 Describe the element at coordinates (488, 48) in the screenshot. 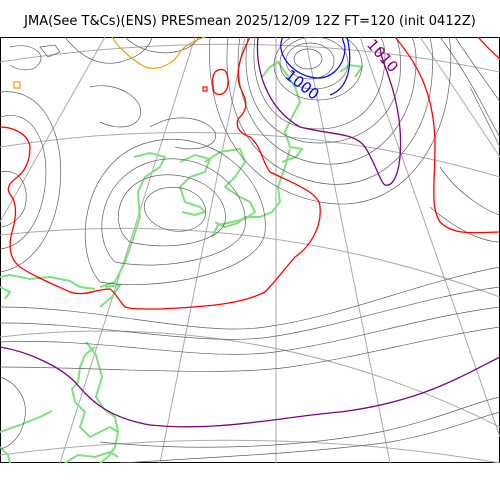

I see `contour-1020-ne` at that location.